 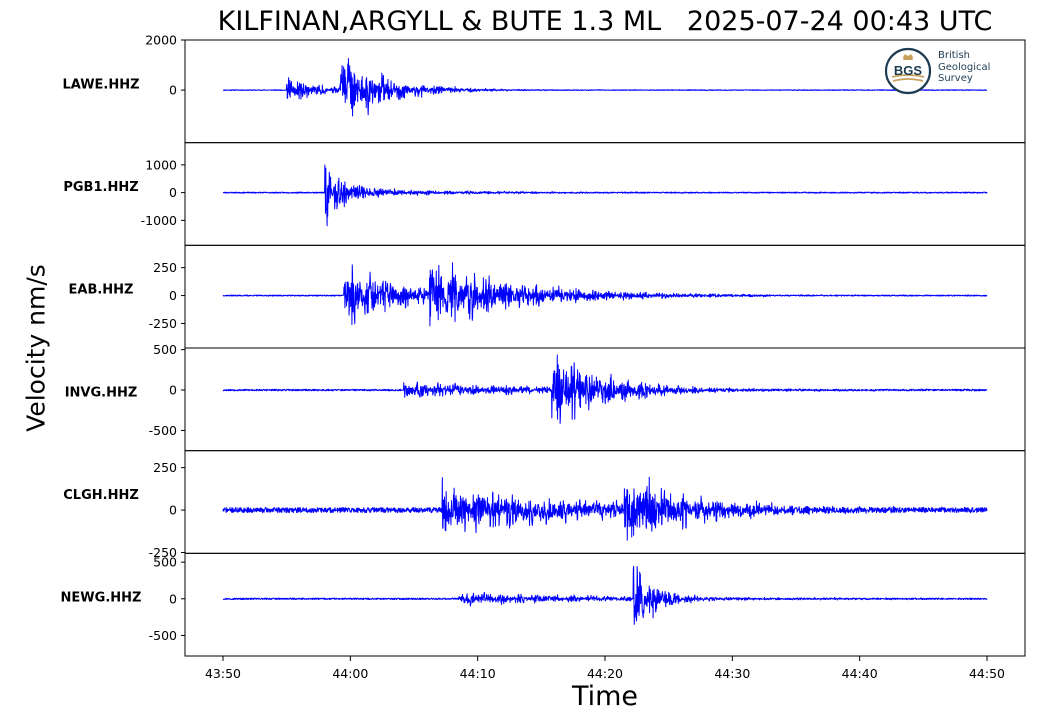 What do you see at coordinates (350, 673) in the screenshot?
I see `x-tick-label: 44:00` at bounding box center [350, 673].